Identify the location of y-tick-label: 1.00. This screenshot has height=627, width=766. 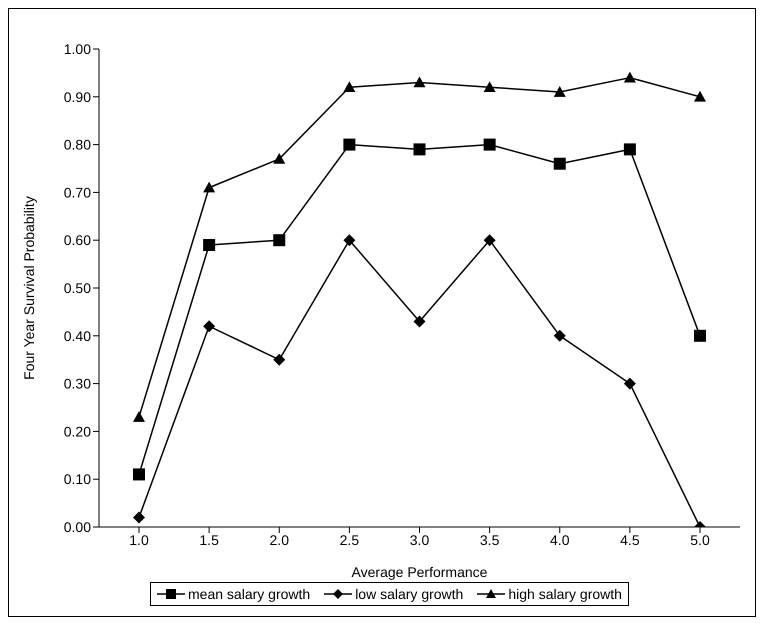
(78, 48).